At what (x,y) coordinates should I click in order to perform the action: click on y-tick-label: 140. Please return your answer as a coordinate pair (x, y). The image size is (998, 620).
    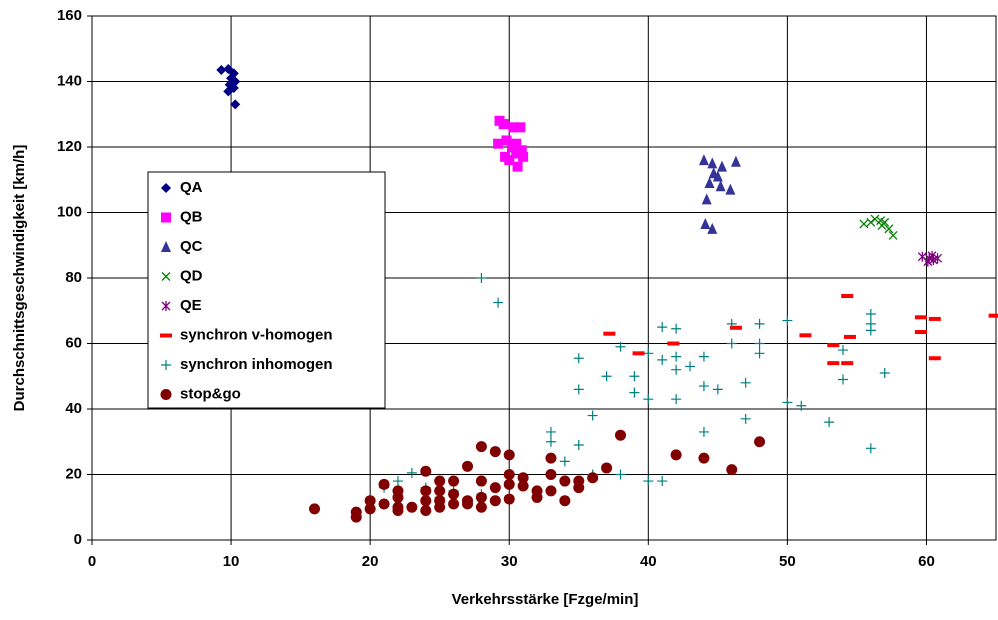
    Looking at the image, I should click on (69, 80).